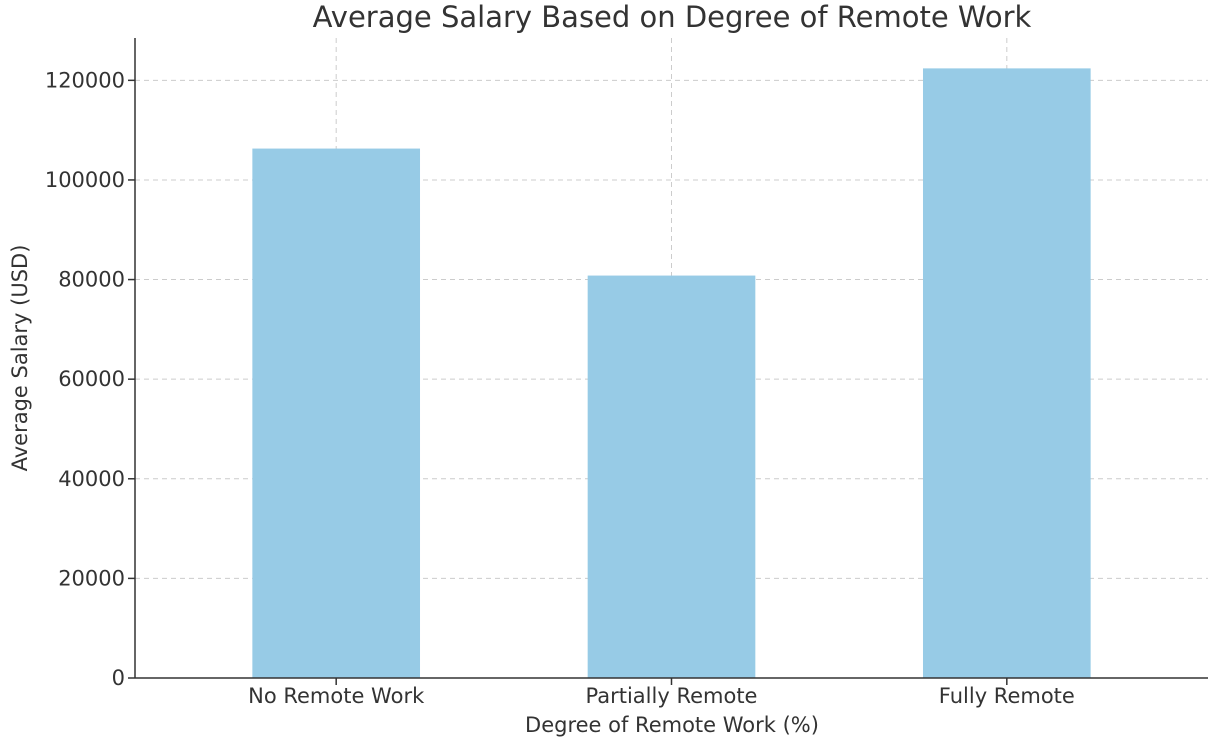  Describe the element at coordinates (91, 578) in the screenshot. I see `y-tick-label: 20000` at that location.